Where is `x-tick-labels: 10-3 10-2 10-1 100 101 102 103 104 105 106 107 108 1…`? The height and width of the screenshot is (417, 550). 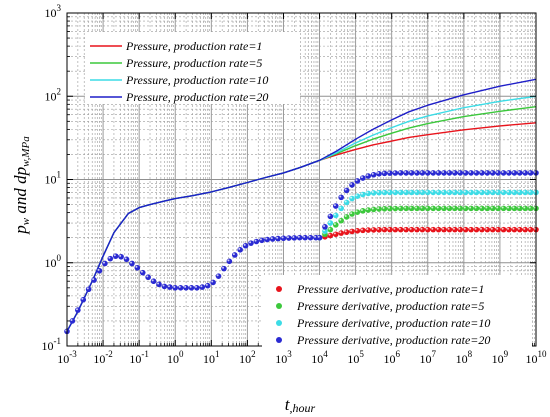 x-tick-labels: 10-3 10-2 10-1 100 101 102 103 104 105 106 107 108 1… is located at coordinates (302, 357).